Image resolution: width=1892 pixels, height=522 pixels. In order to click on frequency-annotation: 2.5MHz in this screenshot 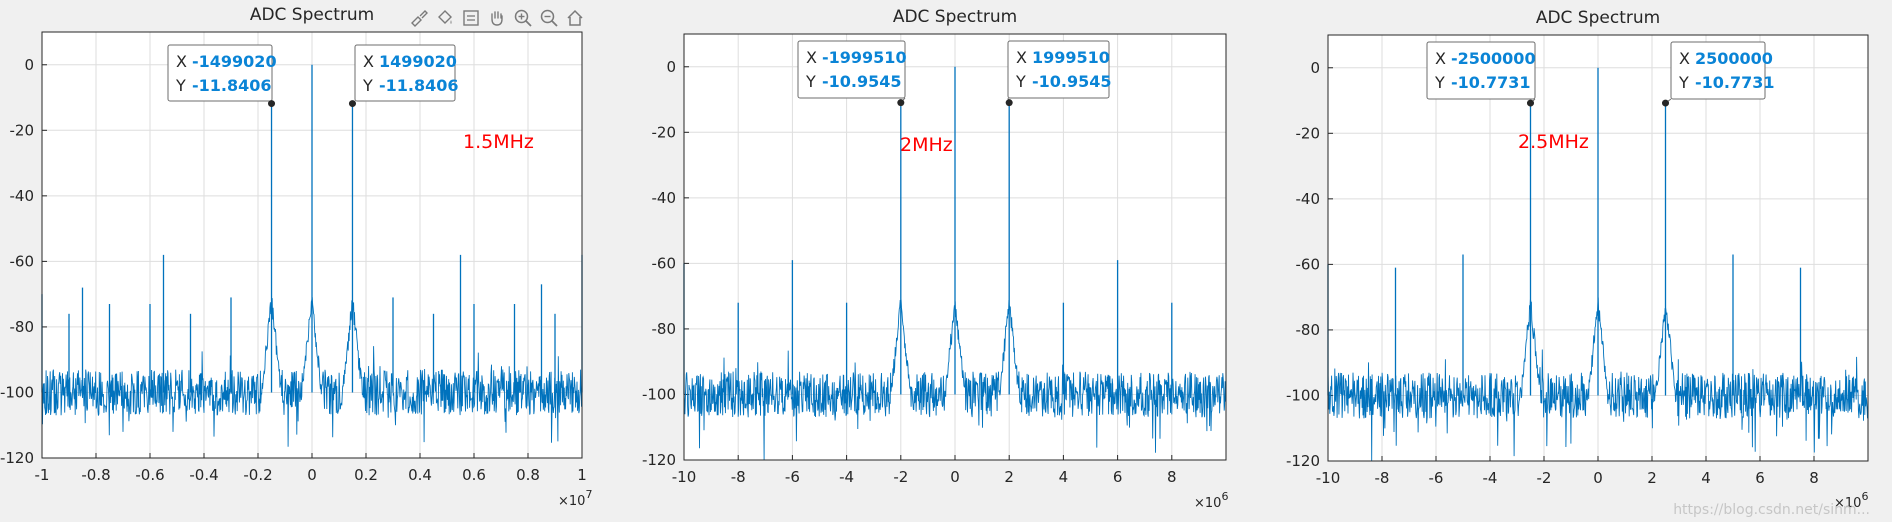, I will do `click(1553, 142)`.